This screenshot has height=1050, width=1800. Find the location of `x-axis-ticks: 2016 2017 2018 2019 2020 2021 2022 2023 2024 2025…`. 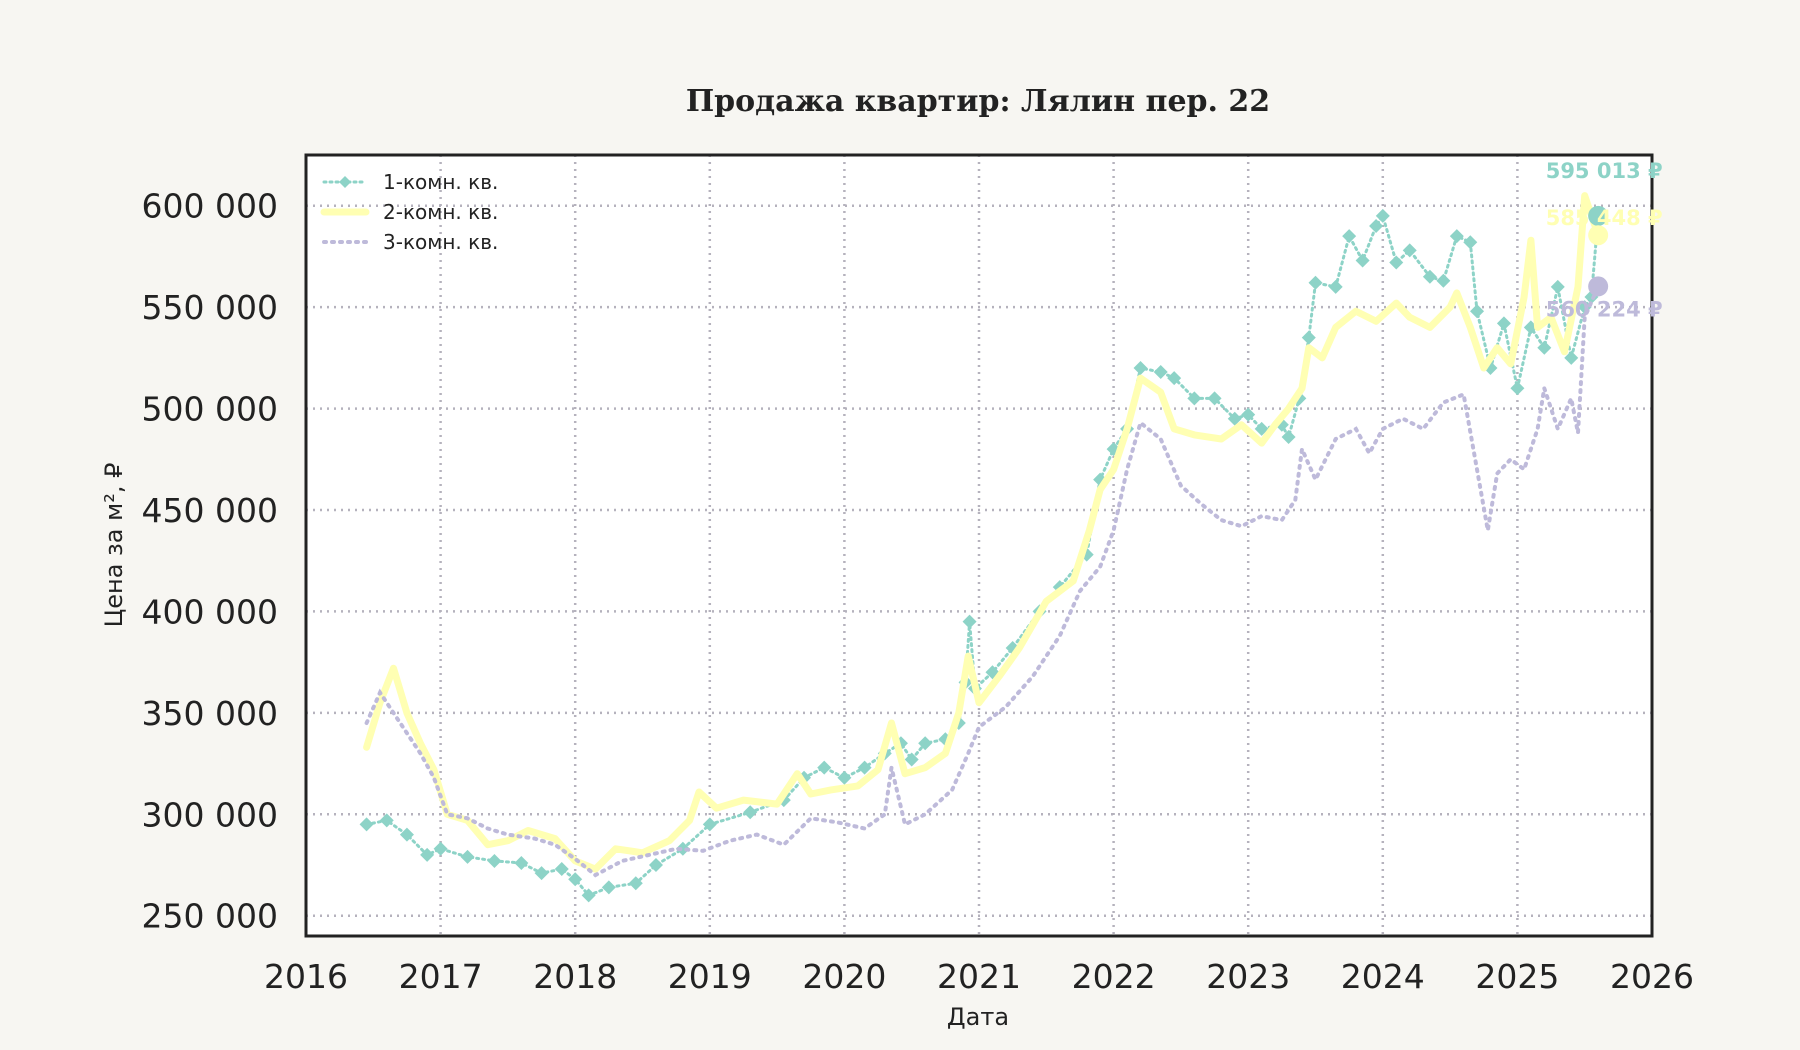

x-axis-ticks: 2016 2017 2018 2019 2020 2021 2022 2023 2024 2025… is located at coordinates (979, 976).